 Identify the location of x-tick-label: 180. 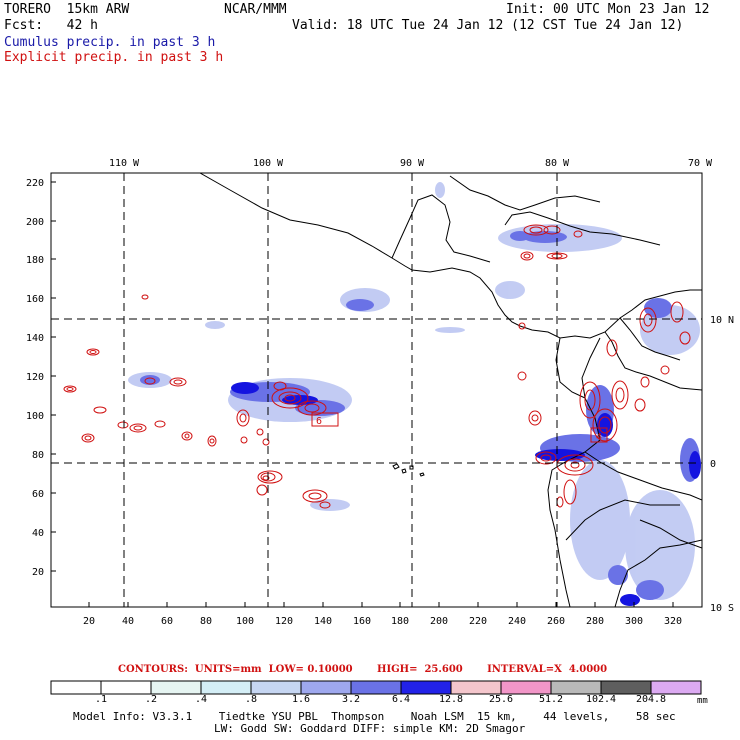
(400, 621).